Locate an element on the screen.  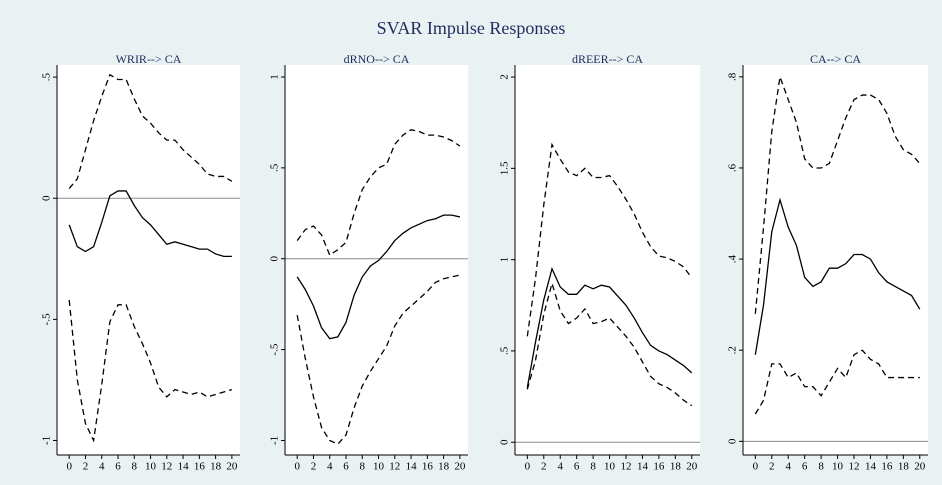
panel-title: WRIR--> CA is located at coordinates (149, 59).